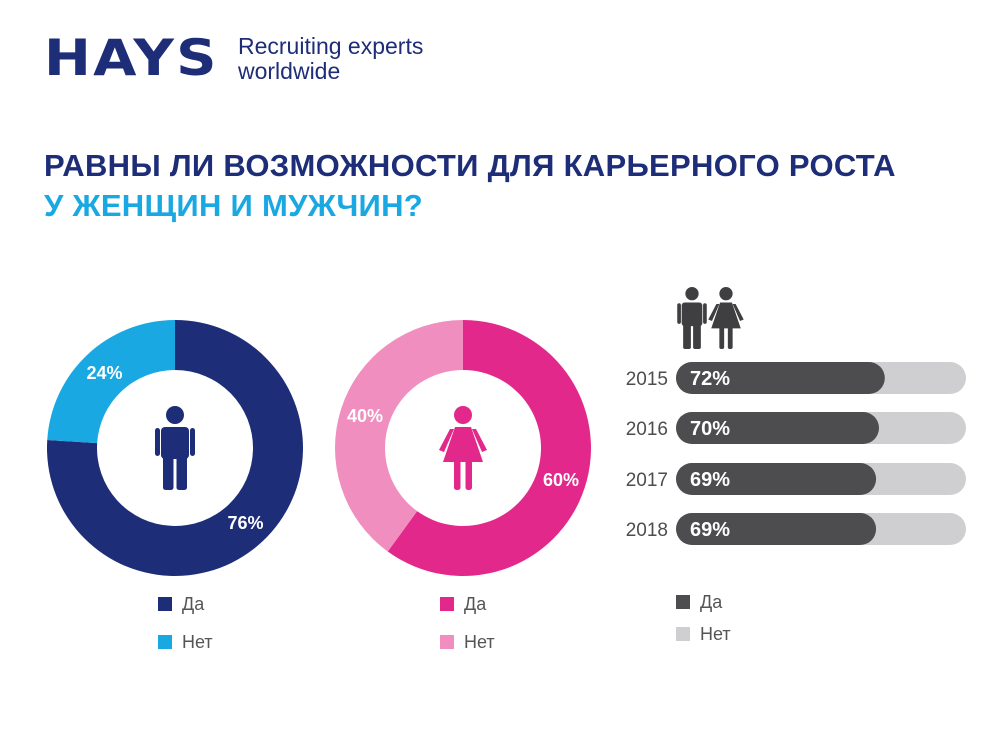 This screenshot has height=750, width=1002. What do you see at coordinates (647, 530) in the screenshot?
I see `bar-category-label: 2018` at bounding box center [647, 530].